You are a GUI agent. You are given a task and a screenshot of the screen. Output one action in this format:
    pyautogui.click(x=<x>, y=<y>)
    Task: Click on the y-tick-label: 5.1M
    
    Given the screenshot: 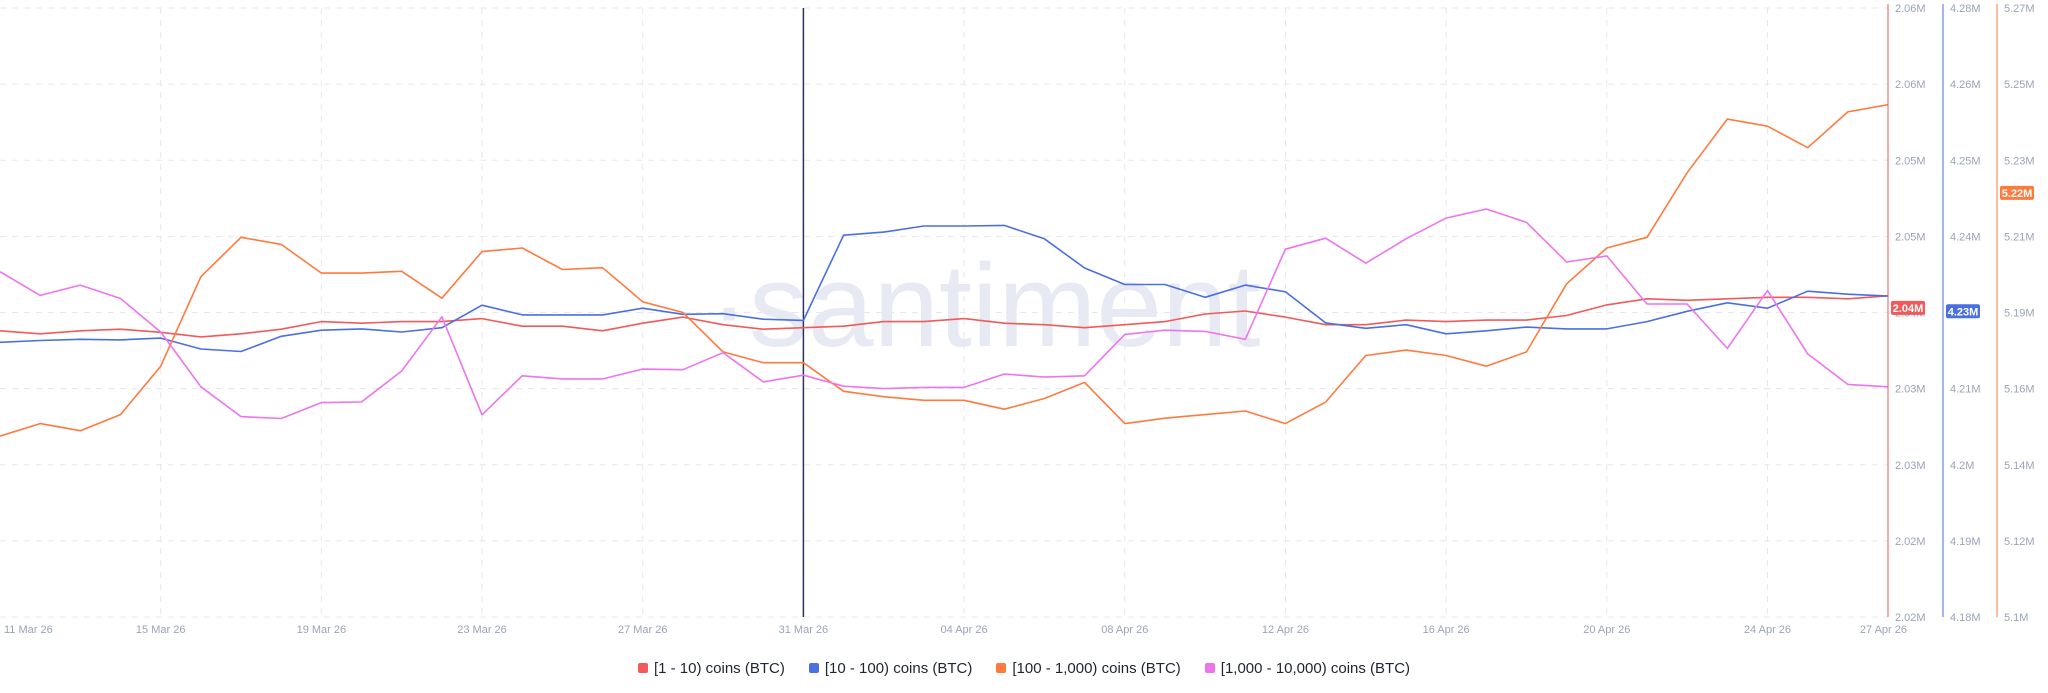 What is the action you would take?
    pyautogui.click(x=2016, y=618)
    